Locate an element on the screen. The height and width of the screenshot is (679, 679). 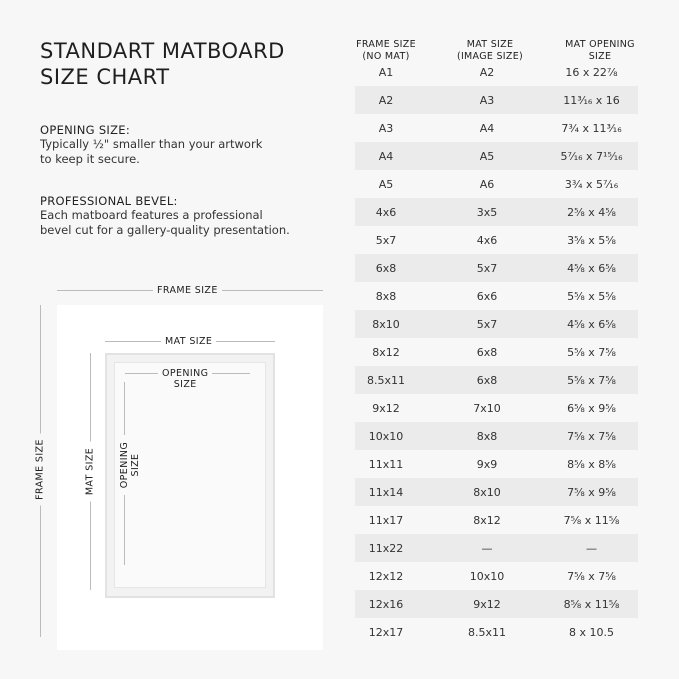
header-line: MAT SIZE is located at coordinates (490, 44).